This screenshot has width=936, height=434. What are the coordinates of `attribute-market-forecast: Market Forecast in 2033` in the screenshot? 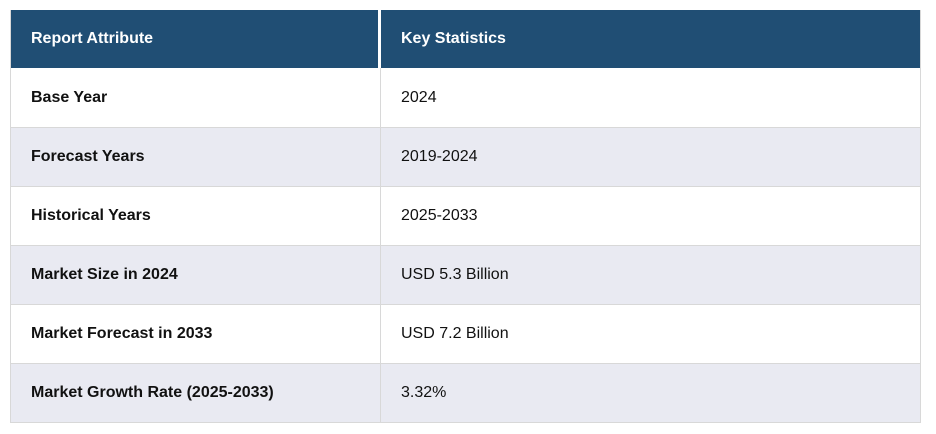 It's located at (196, 334).